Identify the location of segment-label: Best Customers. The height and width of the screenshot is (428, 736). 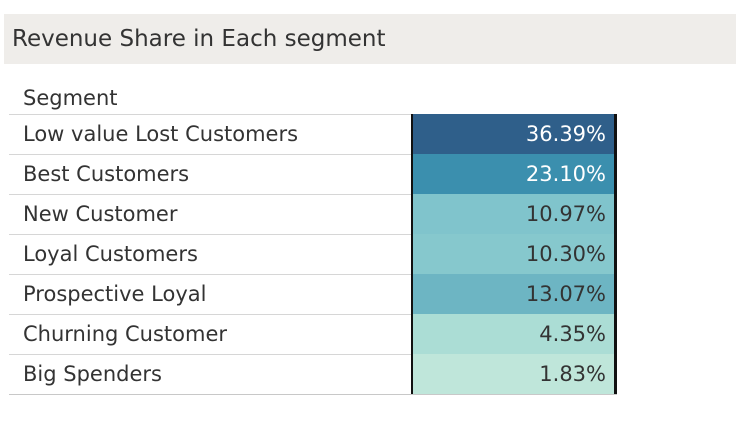
(106, 174).